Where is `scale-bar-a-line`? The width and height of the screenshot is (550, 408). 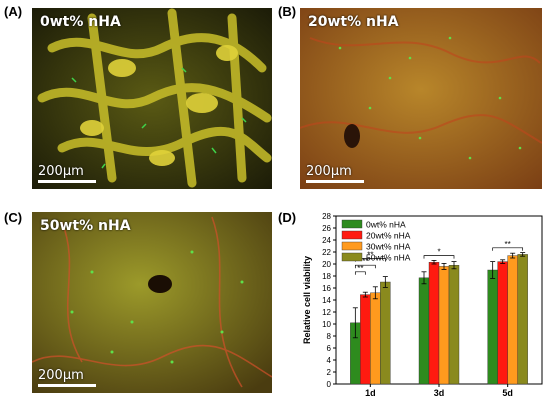 scale-bar-a-line is located at coordinates (67, 181).